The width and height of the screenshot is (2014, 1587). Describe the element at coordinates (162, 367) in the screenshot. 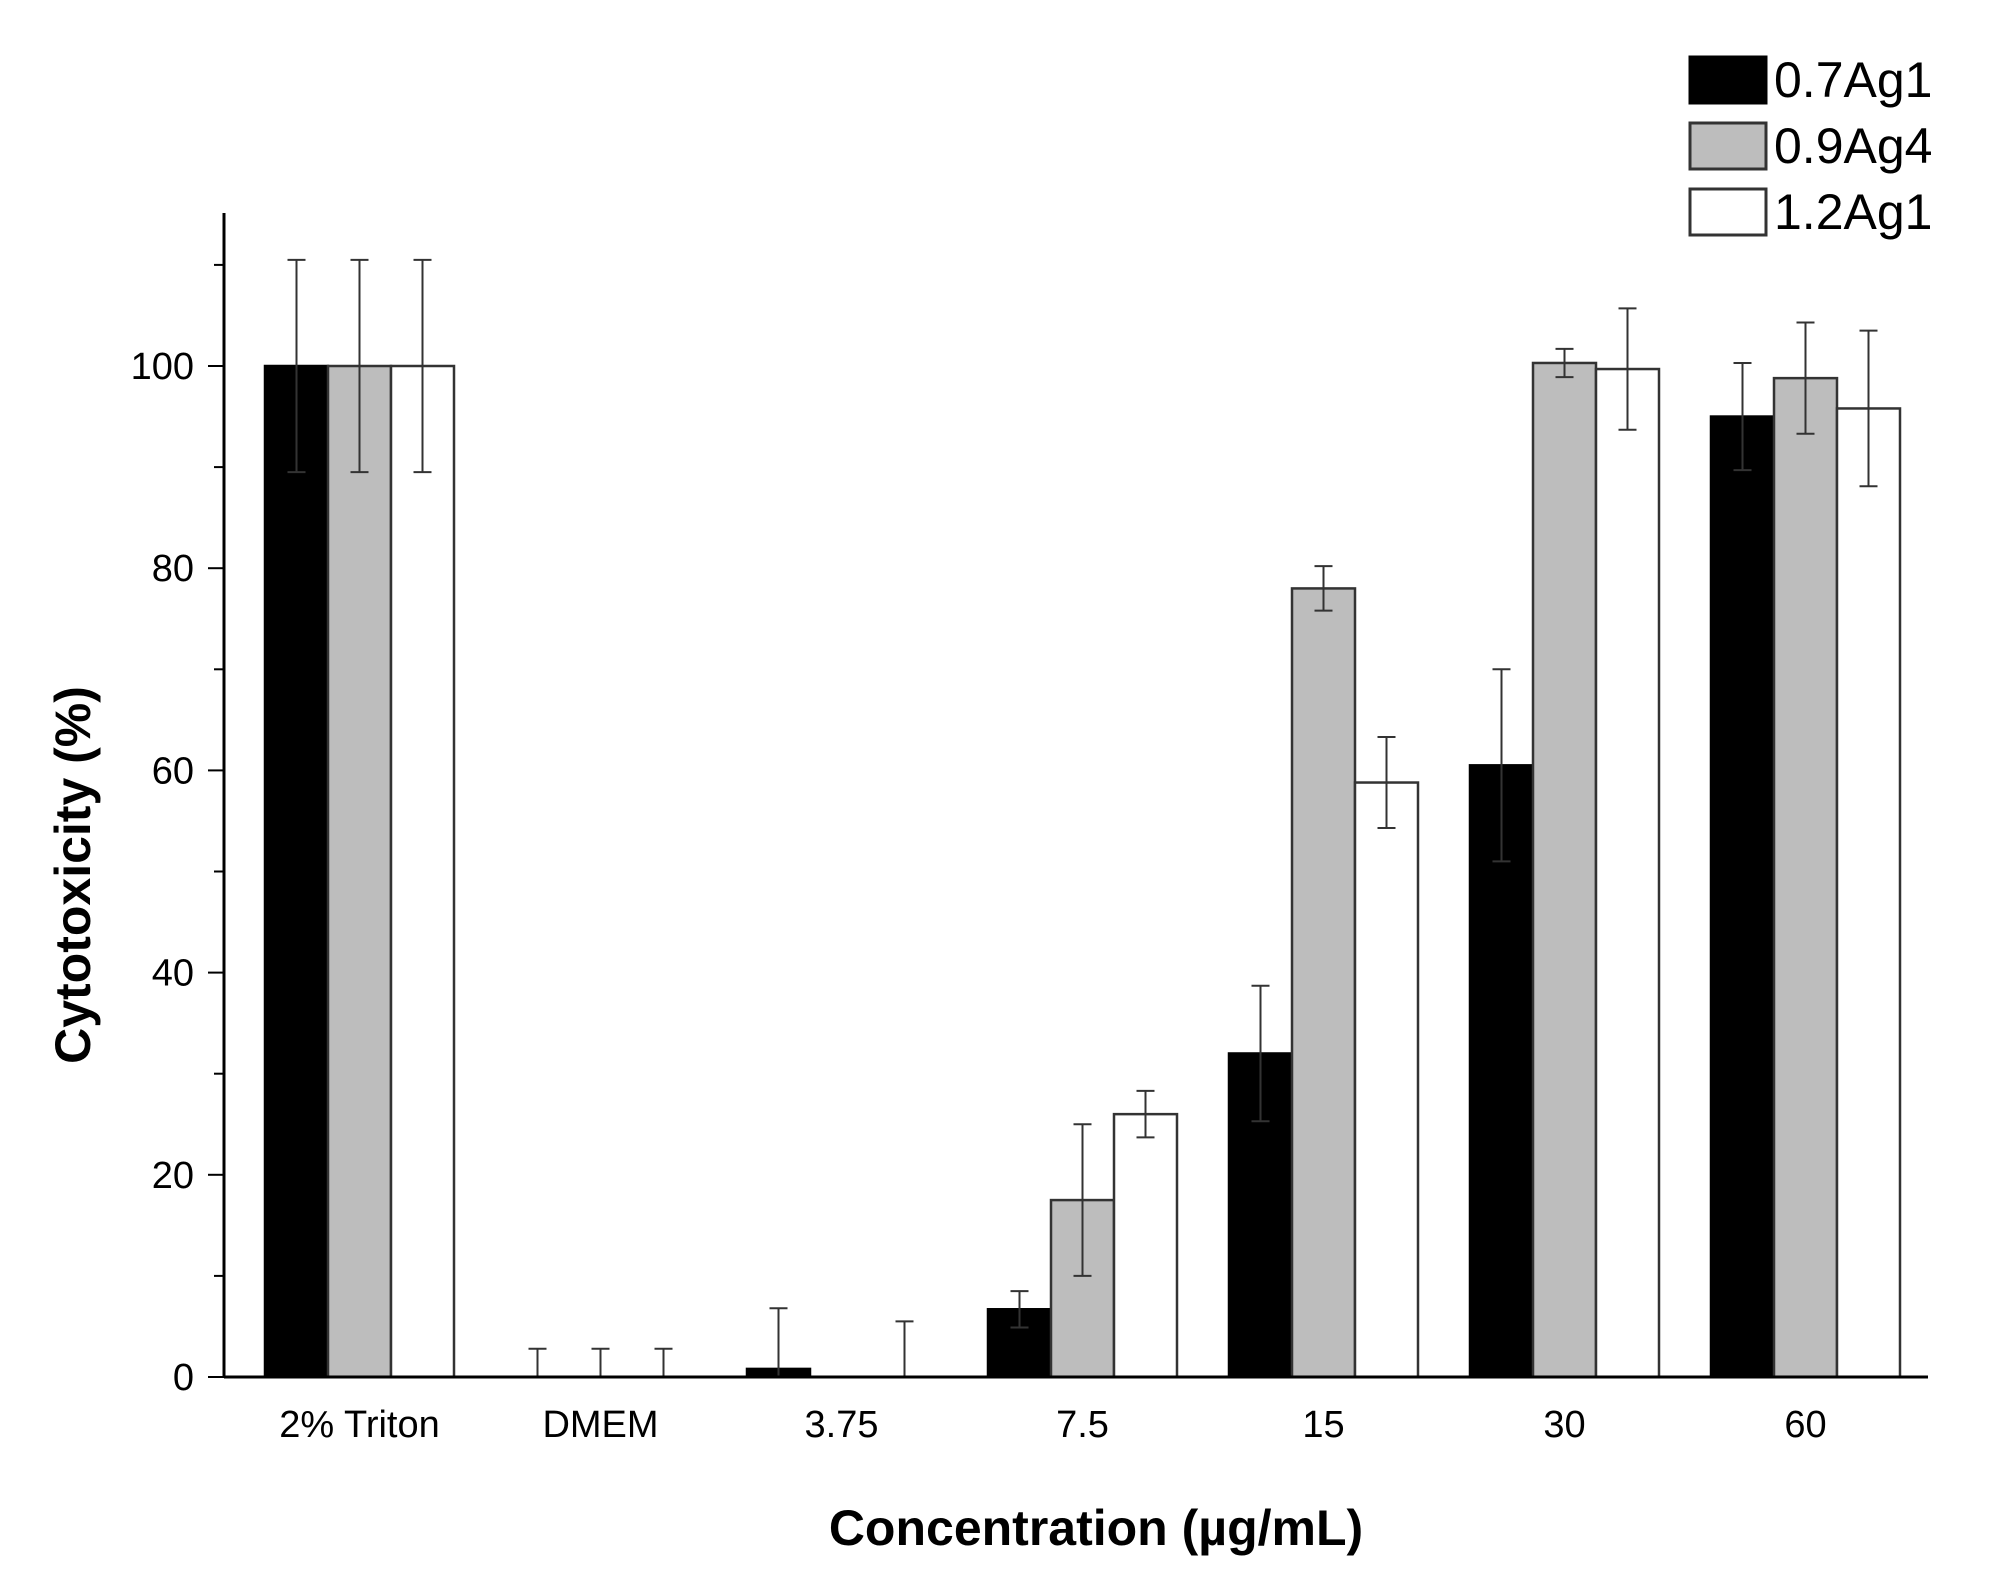

I see `y-tick-label: 100` at that location.